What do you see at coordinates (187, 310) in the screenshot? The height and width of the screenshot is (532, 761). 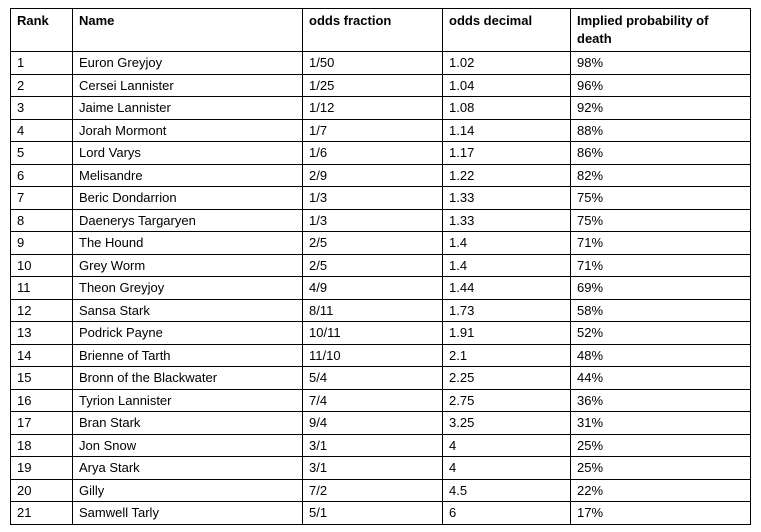 I see `table-cell: Sansa Stark` at bounding box center [187, 310].